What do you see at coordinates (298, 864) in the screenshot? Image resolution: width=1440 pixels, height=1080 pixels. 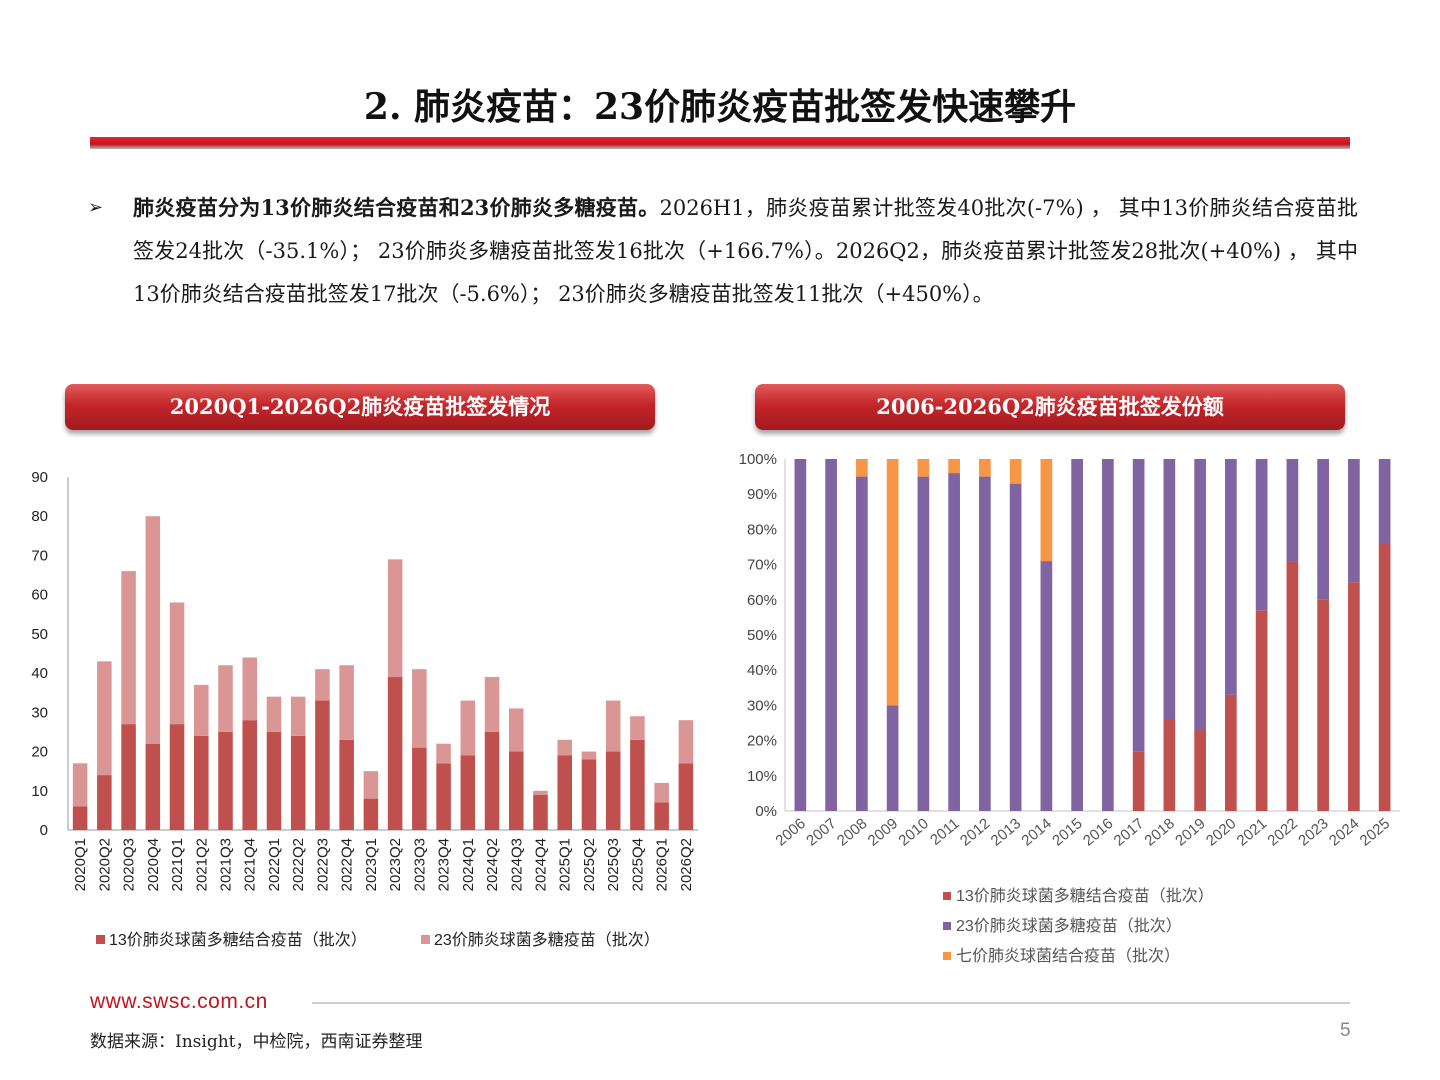 I see `x-tick-label: 2022Q2` at bounding box center [298, 864].